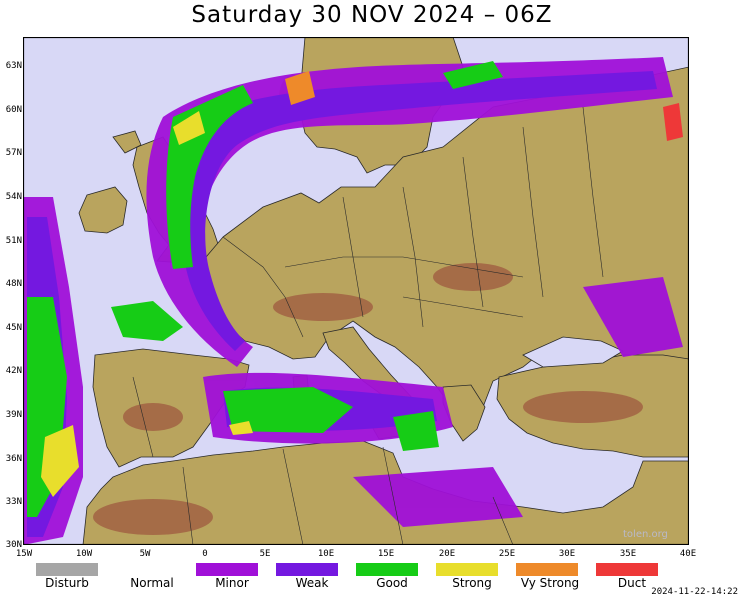 Image resolution: width=744 pixels, height=602 pixels. I want to click on legend-swatch-disturb, so click(67, 569).